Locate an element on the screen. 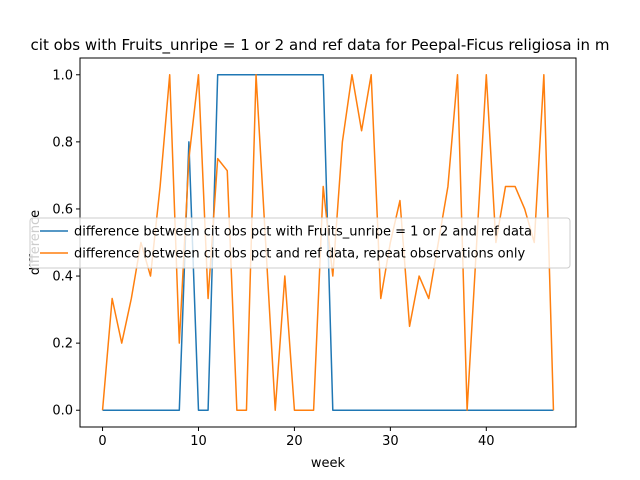 Image resolution: width=640 pixels, height=480 pixels. y-tick-label: 0.6 is located at coordinates (62, 209).